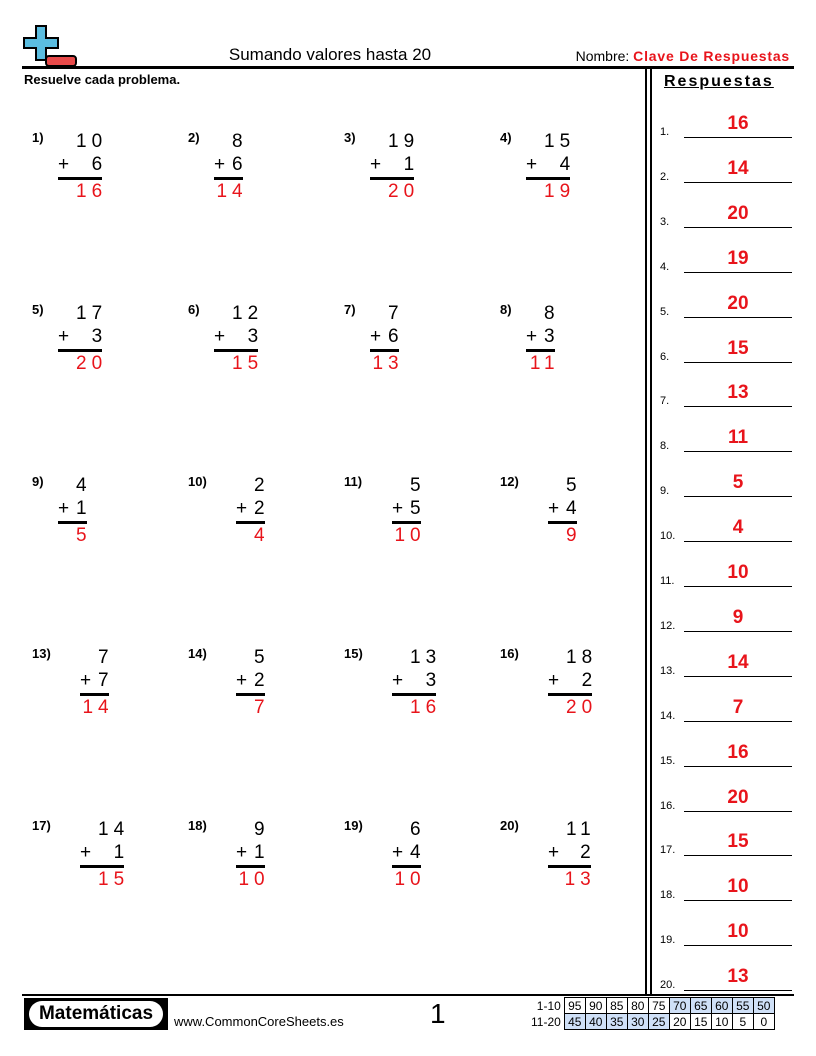  I want to click on addend-top: 6, so click(418, 829).